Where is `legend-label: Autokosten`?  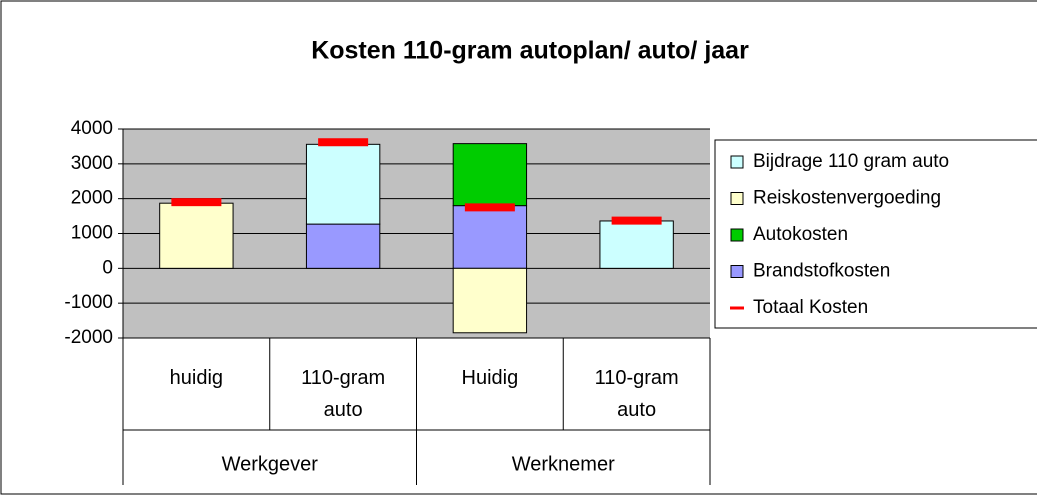 legend-label: Autokosten is located at coordinates (800, 234).